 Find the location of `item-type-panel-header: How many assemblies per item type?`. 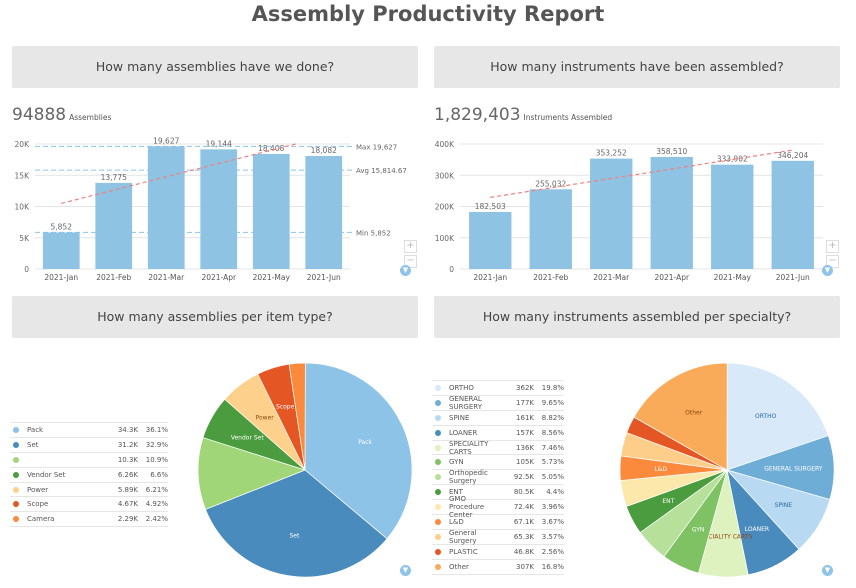

item-type-panel-header: How many assemblies per item type? is located at coordinates (215, 317).